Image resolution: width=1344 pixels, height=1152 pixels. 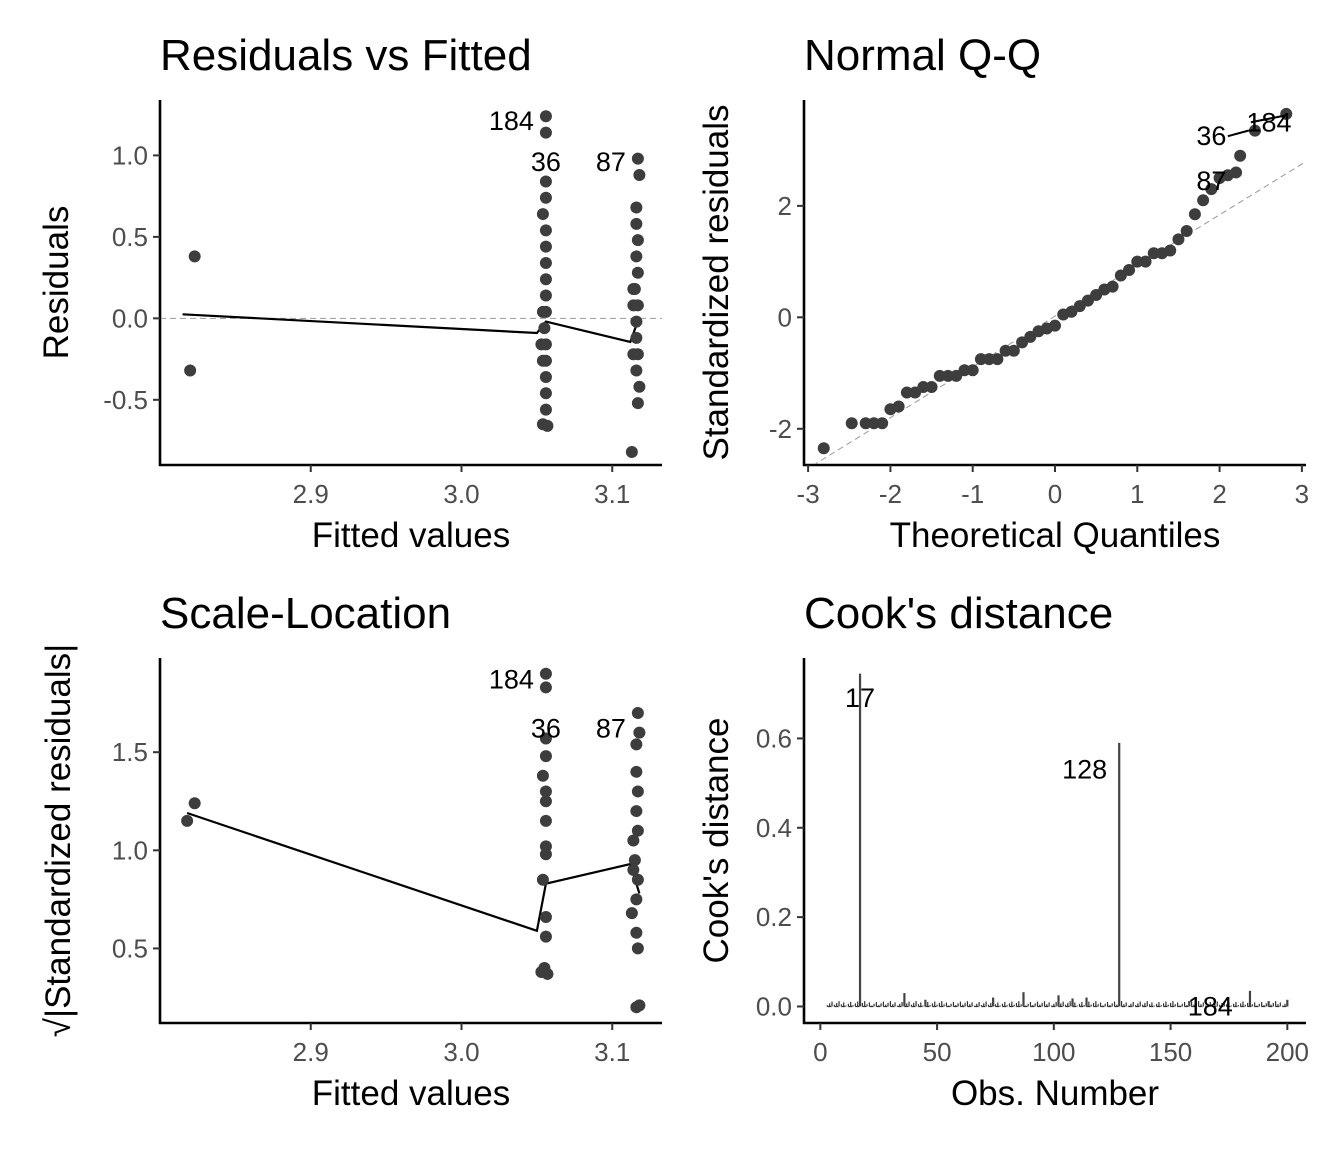 I want to click on y-tick-label: 0.5, so click(x=130, y=948).